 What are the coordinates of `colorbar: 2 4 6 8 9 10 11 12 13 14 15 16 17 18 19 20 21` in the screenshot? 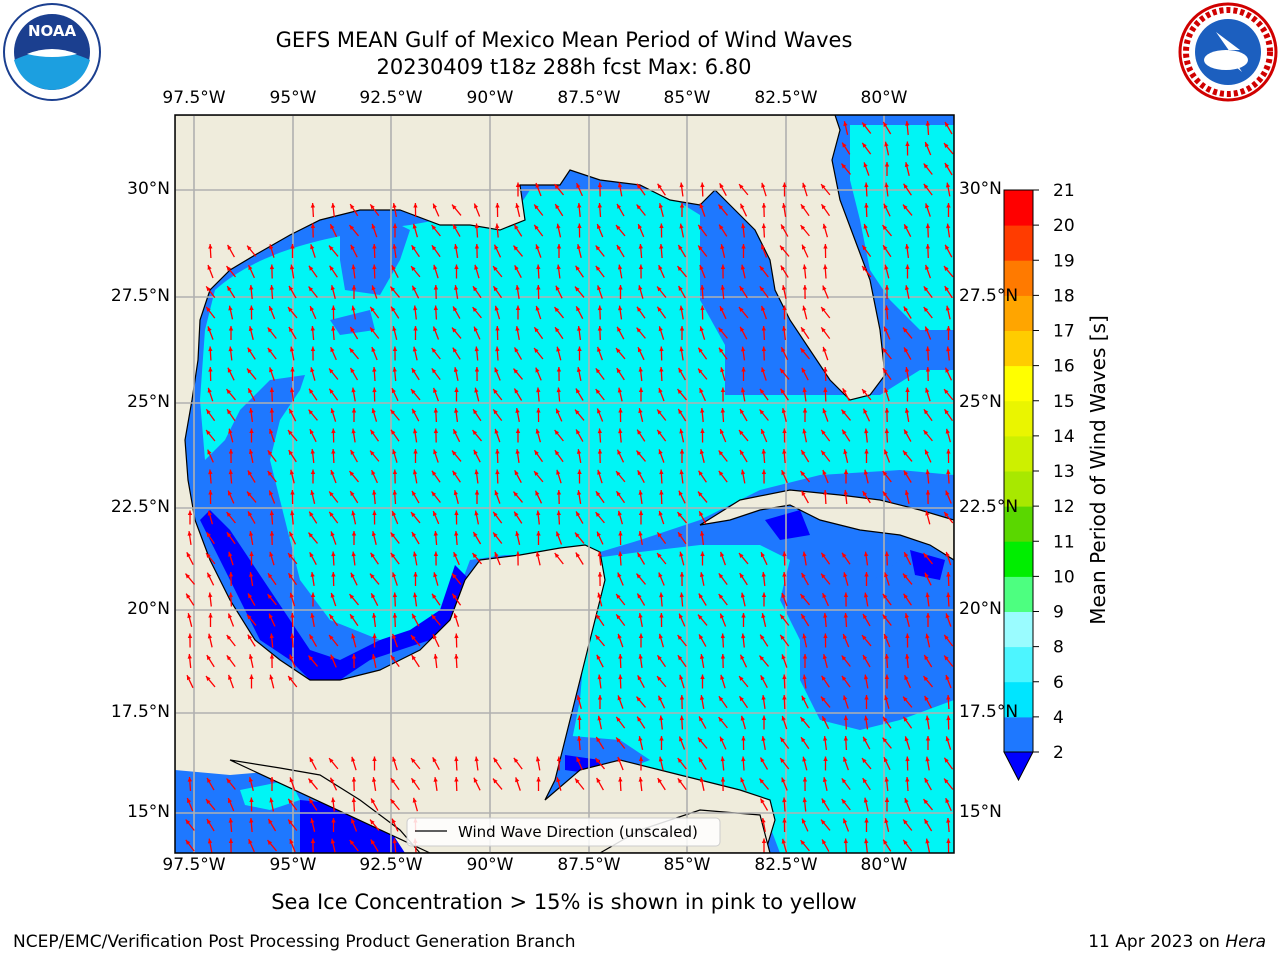 It's located at (1039, 481).